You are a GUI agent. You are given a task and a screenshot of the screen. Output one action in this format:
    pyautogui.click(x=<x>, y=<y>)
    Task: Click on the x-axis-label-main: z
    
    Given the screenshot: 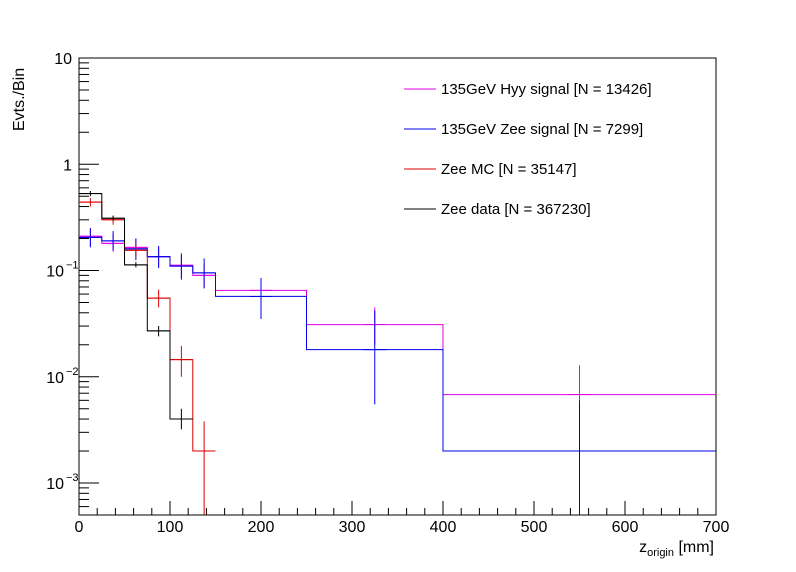 What is the action you would take?
    pyautogui.click(x=643, y=547)
    